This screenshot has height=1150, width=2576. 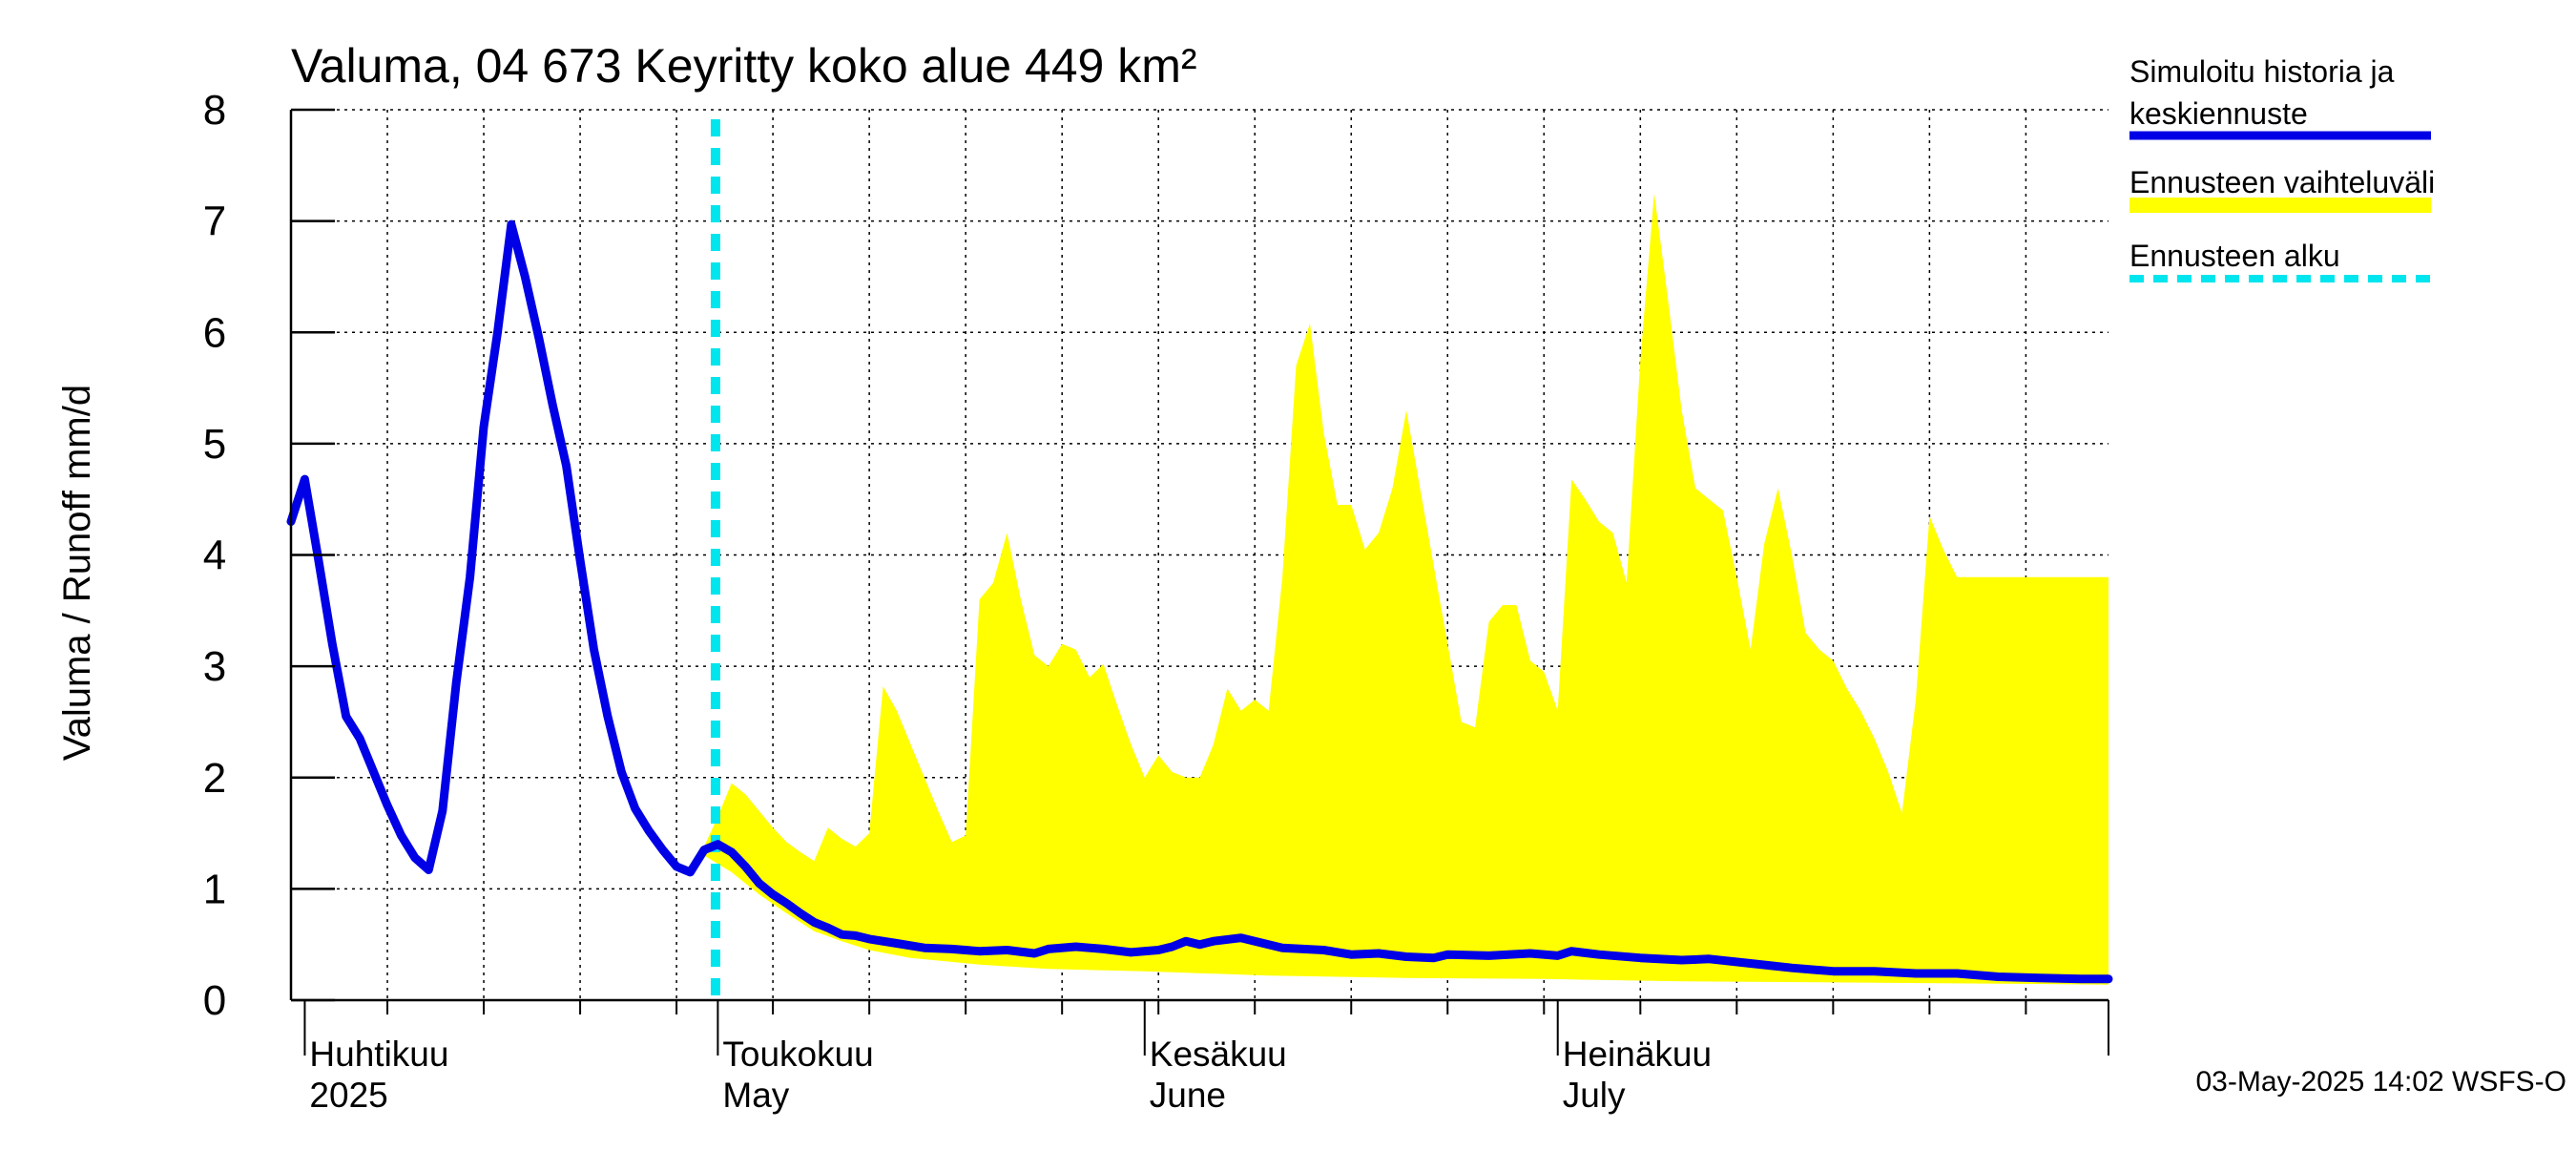 What do you see at coordinates (214, 556) in the screenshot?
I see `y-tick-label: 4` at bounding box center [214, 556].